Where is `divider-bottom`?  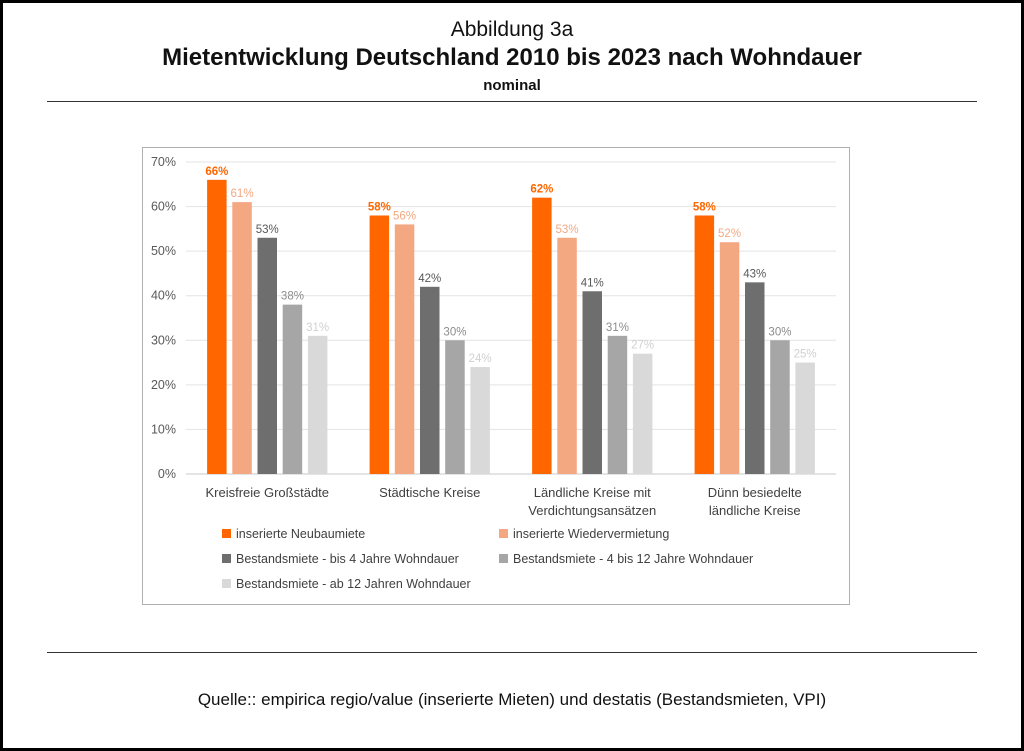
divider-bottom is located at coordinates (512, 652).